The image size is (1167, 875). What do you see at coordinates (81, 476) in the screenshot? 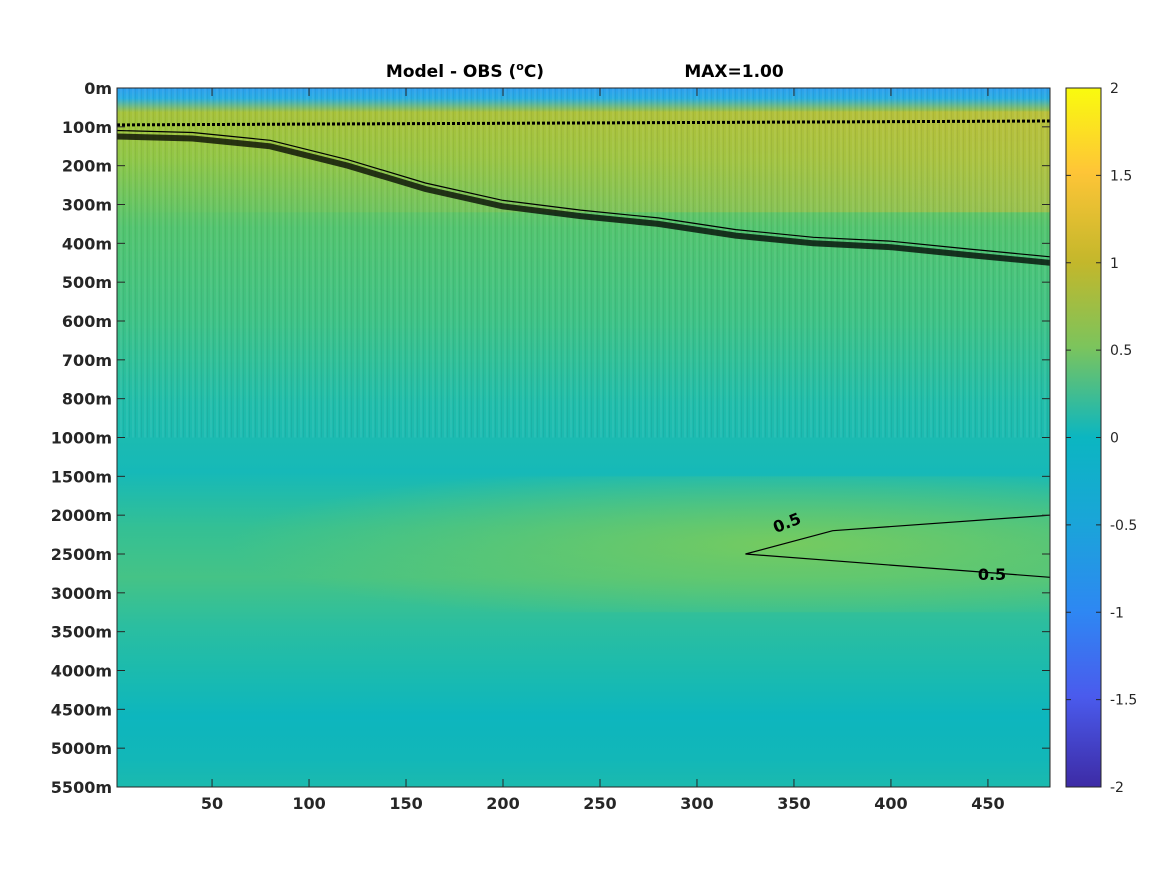
I see `y-tick-label: 1500m` at bounding box center [81, 476].